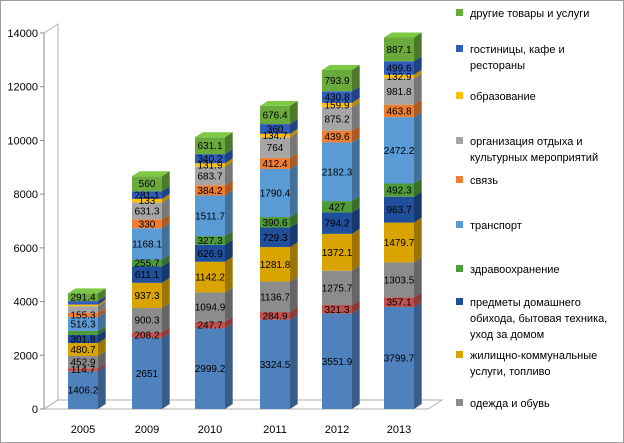 The image size is (624, 443). Describe the element at coordinates (517, 58) in the screenshot. I see `legend-label: гостиницы, кафе и рестораны` at that location.